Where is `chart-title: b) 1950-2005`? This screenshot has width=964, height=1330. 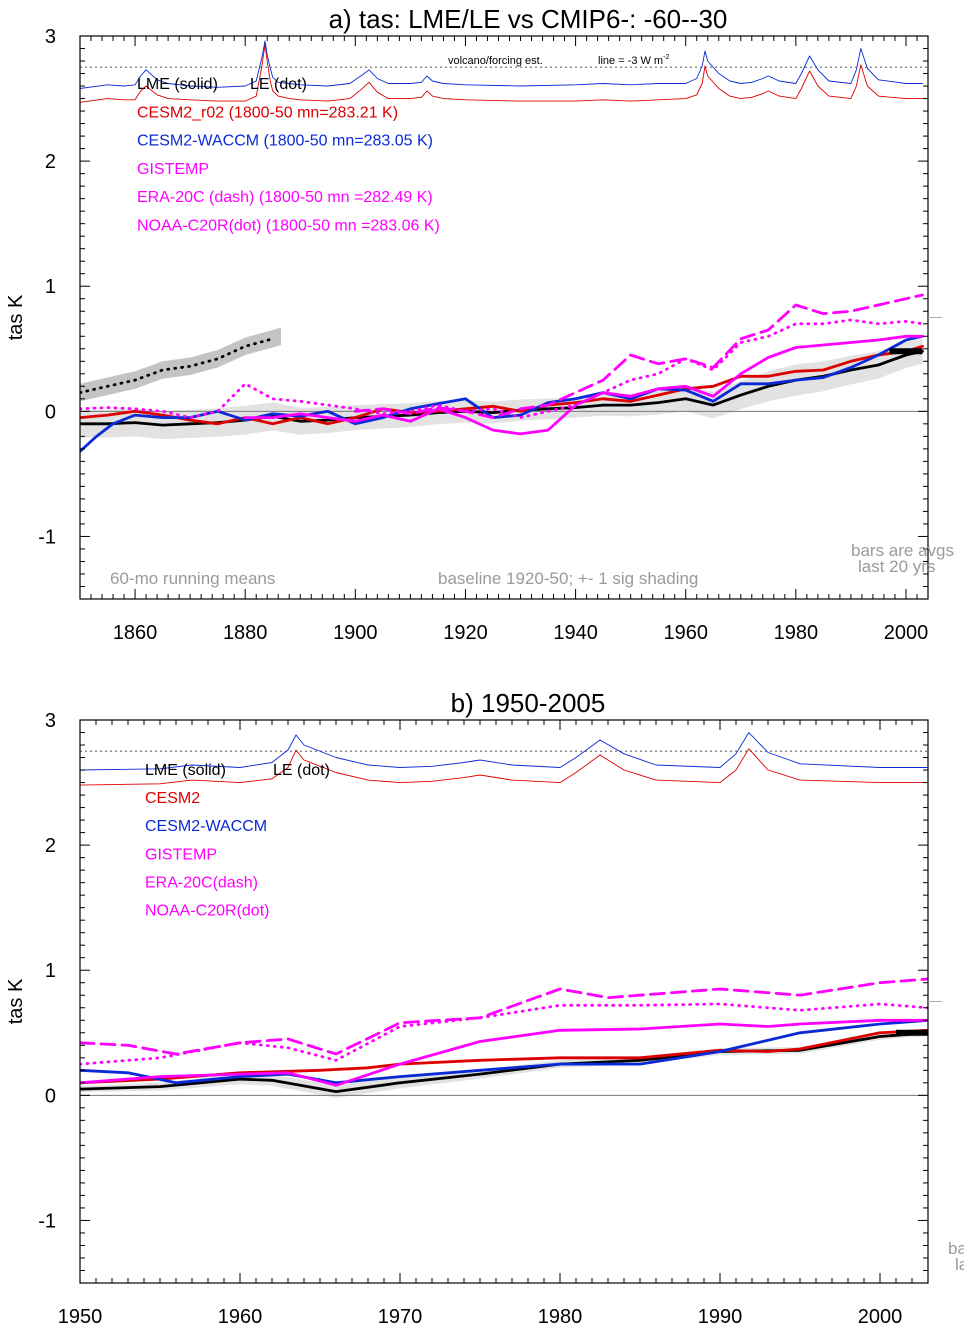 chart-title: b) 1950-2005 is located at coordinates (528, 703).